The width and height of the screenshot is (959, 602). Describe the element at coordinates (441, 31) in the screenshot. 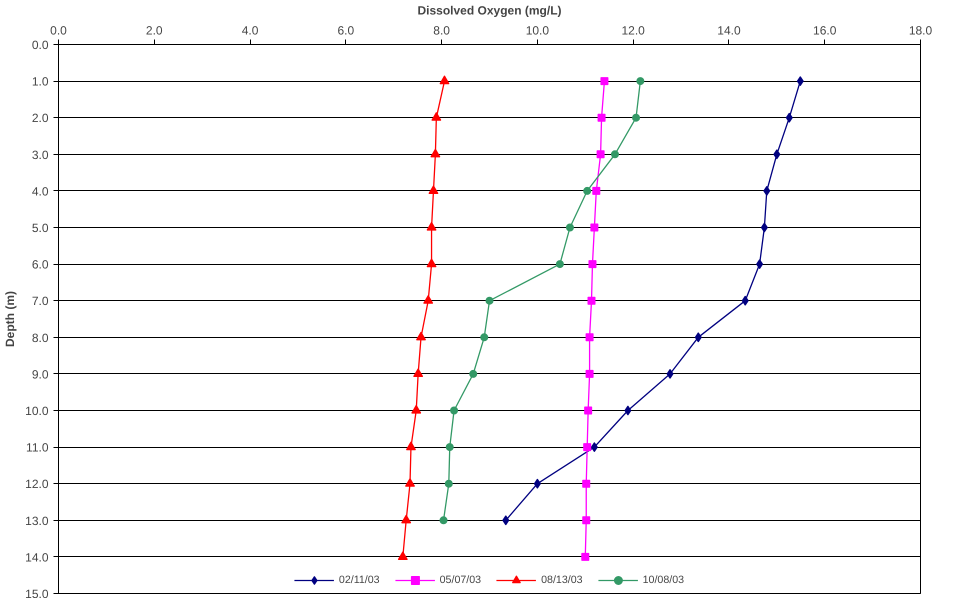

I see `x-tick-label: 8.0` at that location.